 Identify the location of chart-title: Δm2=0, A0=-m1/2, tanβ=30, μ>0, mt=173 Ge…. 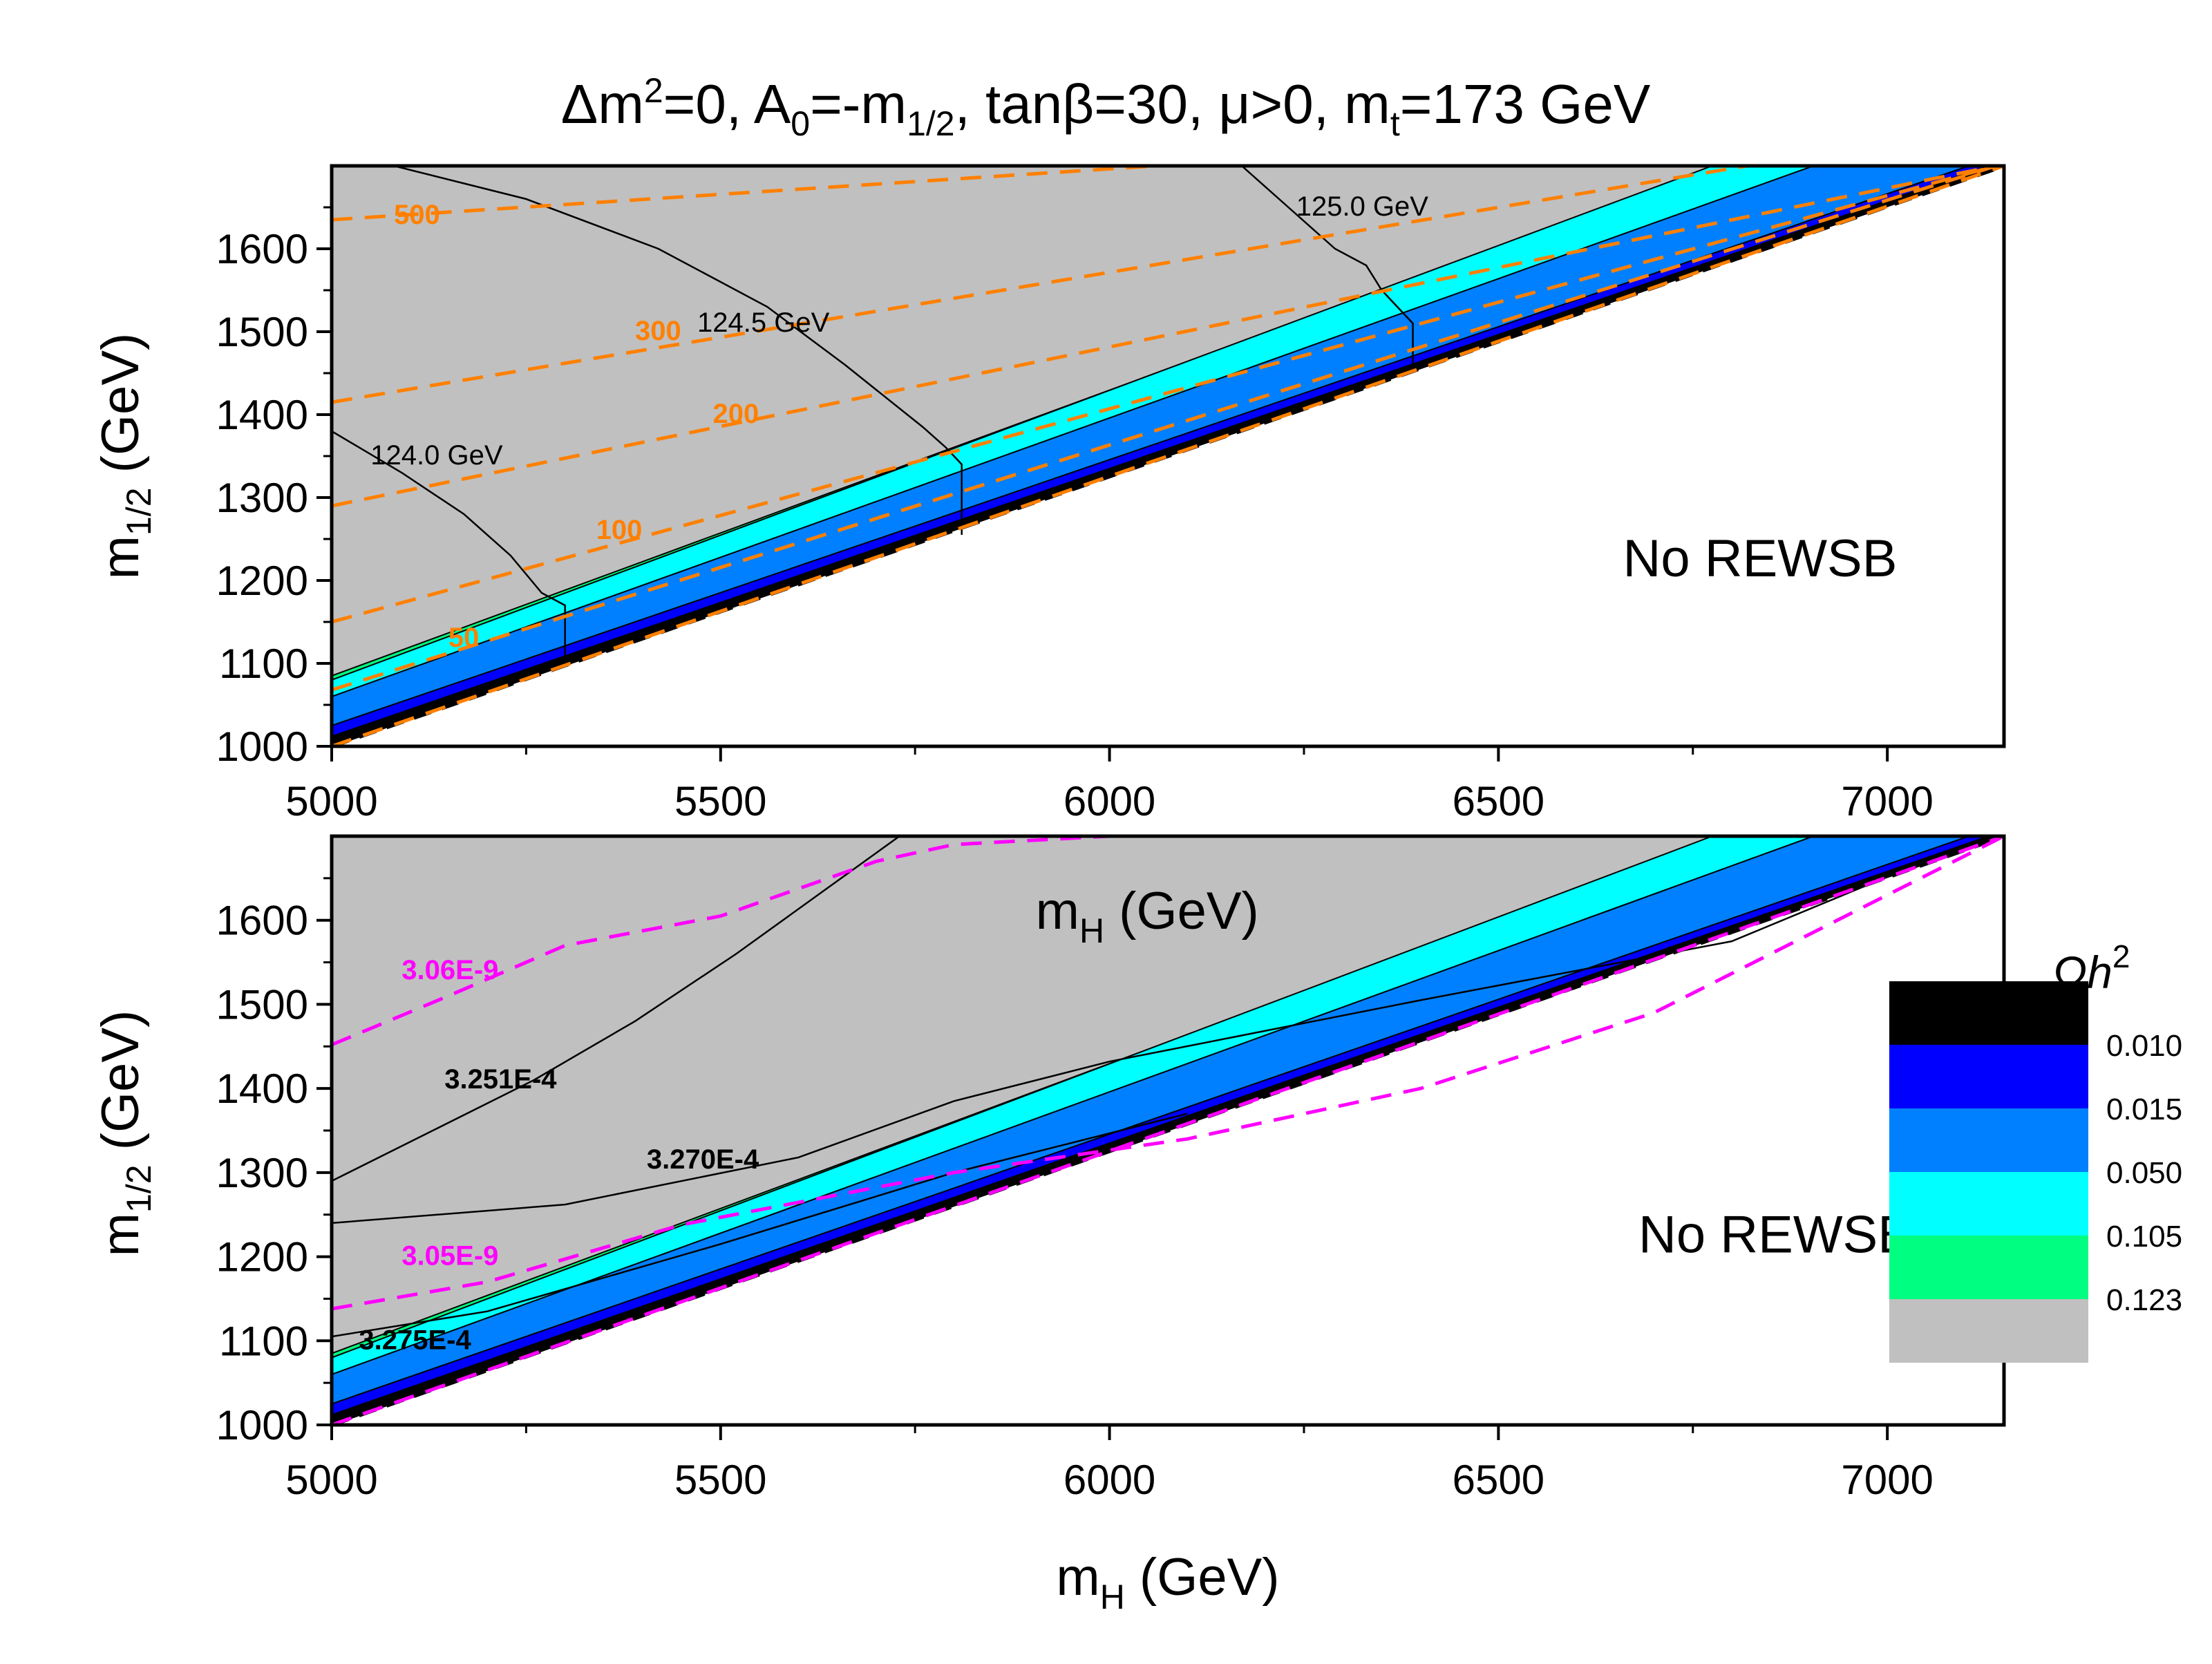
(1106, 107).